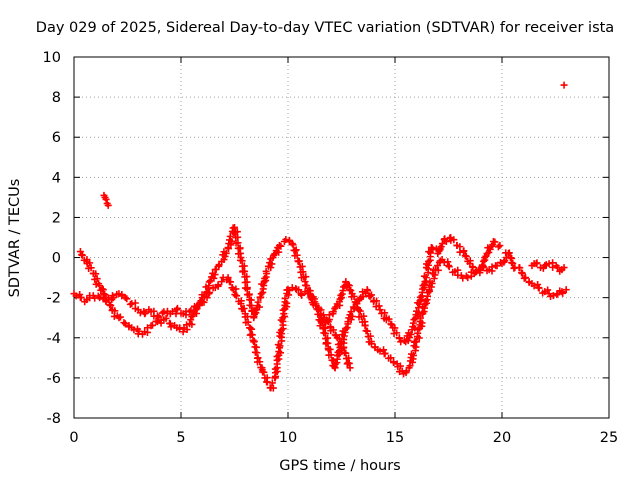 The height and width of the screenshot is (480, 640). Describe the element at coordinates (410, 308) in the screenshot. I see `series-track-d` at that location.